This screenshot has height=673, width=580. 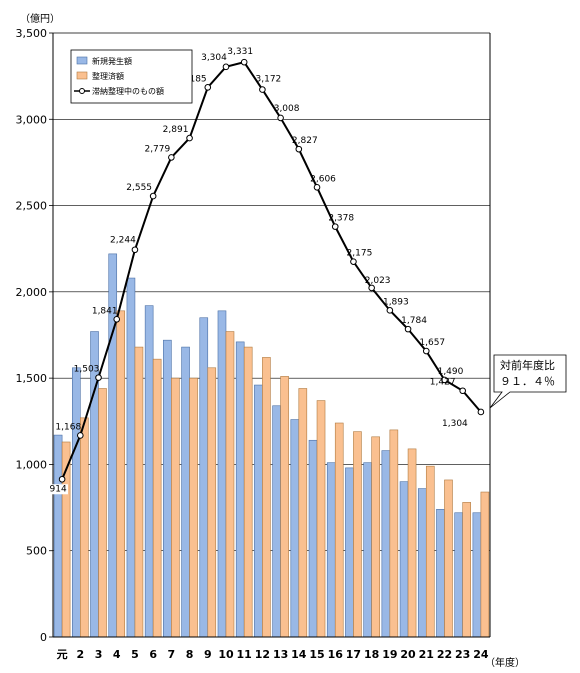 I want to click on x-tick-label: 元, so click(x=62, y=654).